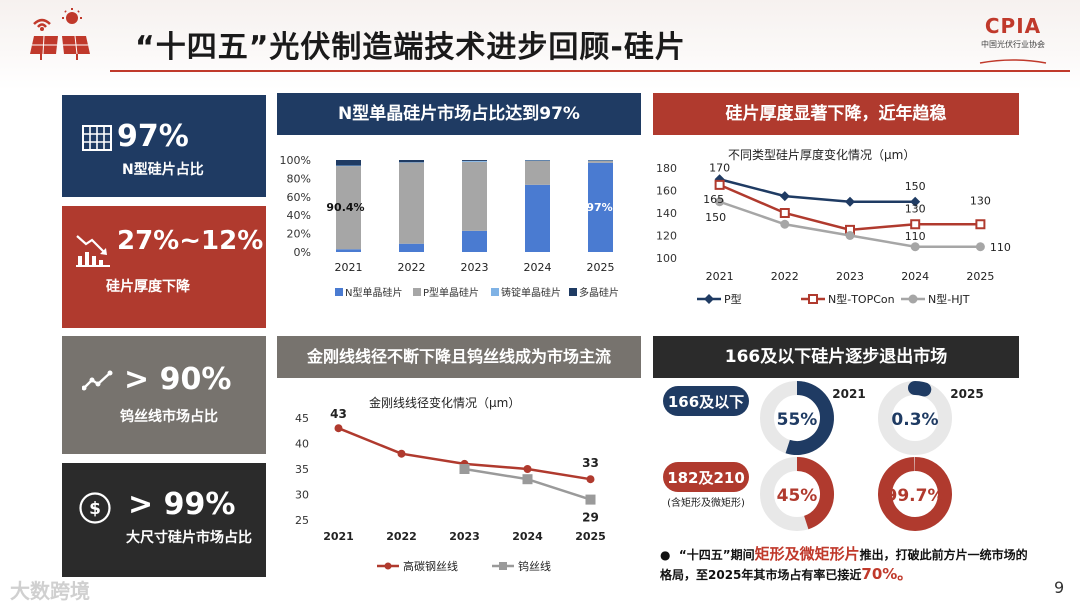  What do you see at coordinates (590, 71) in the screenshot?
I see `title-divider` at bounding box center [590, 71].